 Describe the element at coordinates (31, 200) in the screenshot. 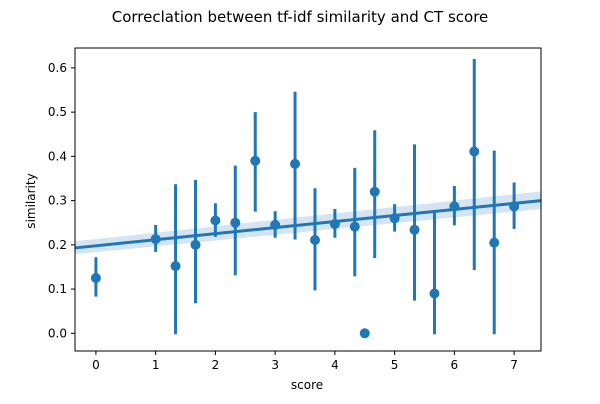

I see `y-axis-label: similarity` at that location.